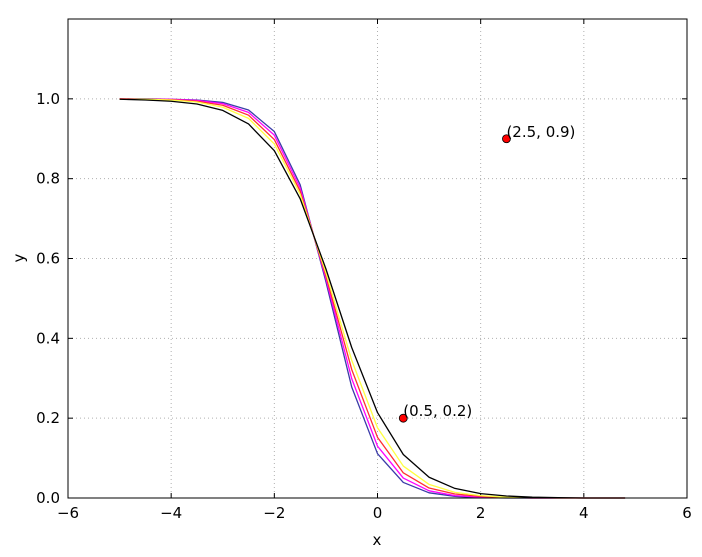  What do you see at coordinates (48, 418) in the screenshot?
I see `y-tick-label: 0.2` at bounding box center [48, 418].